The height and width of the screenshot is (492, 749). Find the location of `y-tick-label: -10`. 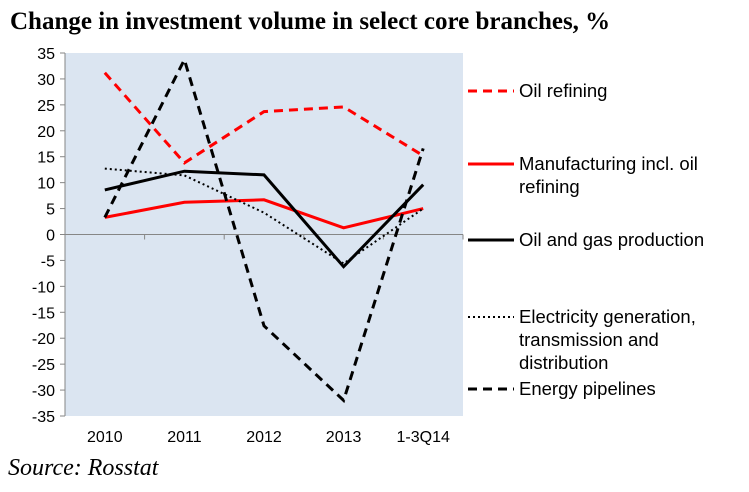

y-tick-label: -10 is located at coordinates (43, 287).